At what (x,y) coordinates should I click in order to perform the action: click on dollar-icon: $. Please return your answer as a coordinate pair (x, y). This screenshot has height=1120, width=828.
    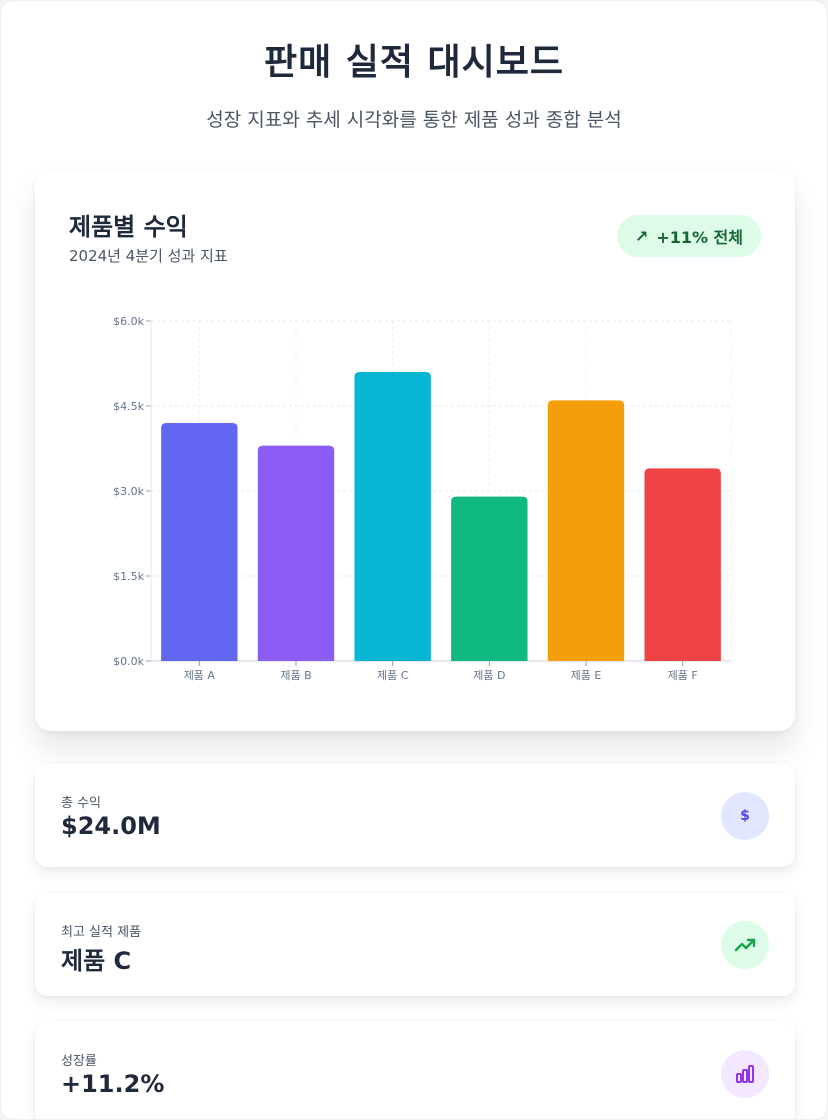
    Looking at the image, I should click on (745, 816).